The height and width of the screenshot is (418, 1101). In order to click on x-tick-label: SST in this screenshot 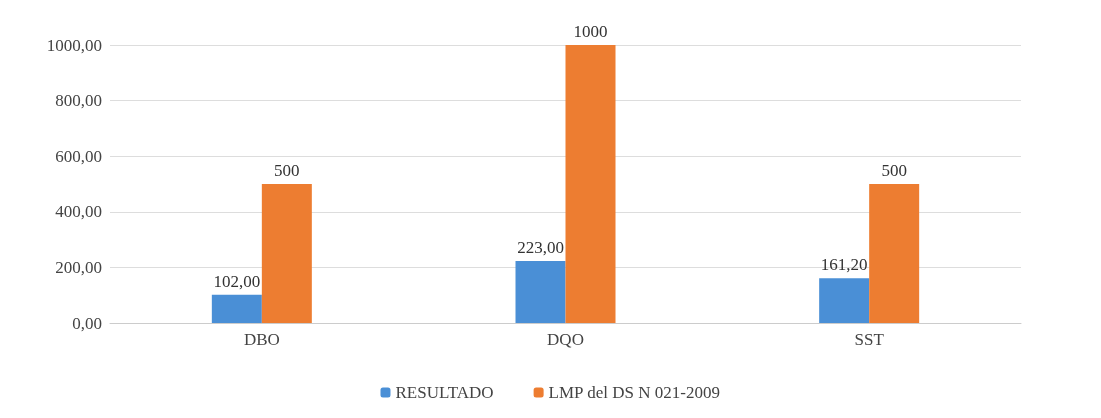, I will do `click(869, 339)`.